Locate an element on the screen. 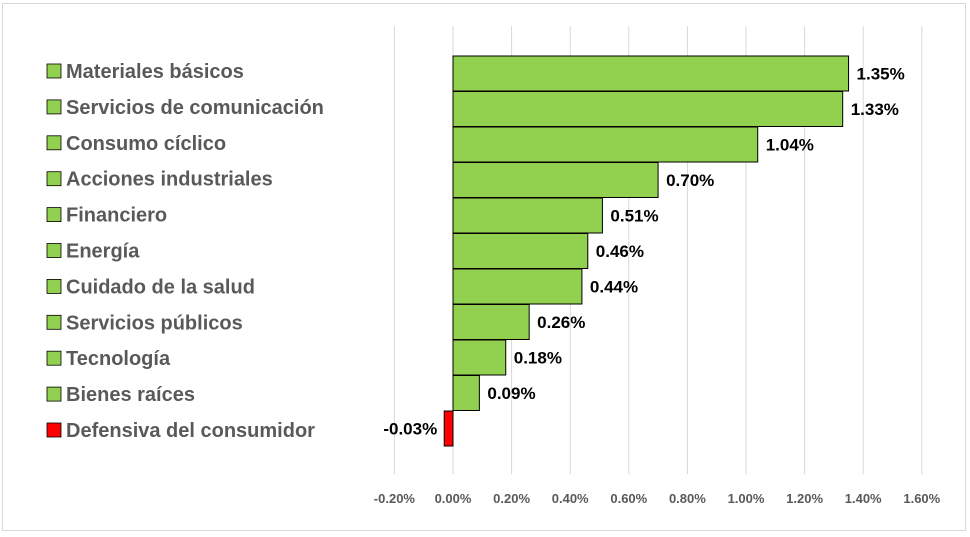  x-tick-label: 1.00% is located at coordinates (746, 498).